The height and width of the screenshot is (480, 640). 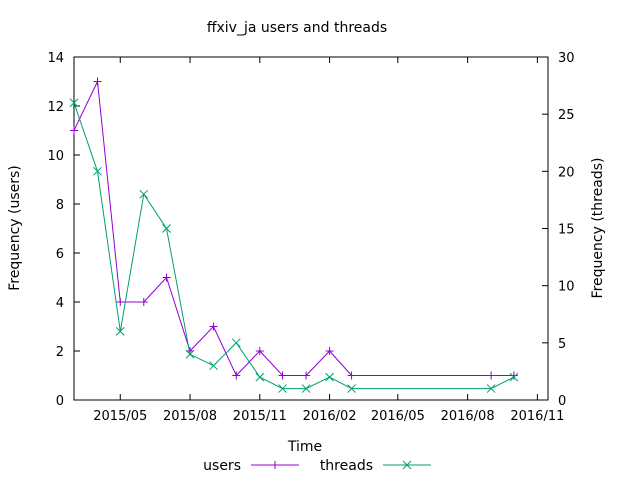 I want to click on x-tick-label: 2015/11, so click(x=260, y=416).